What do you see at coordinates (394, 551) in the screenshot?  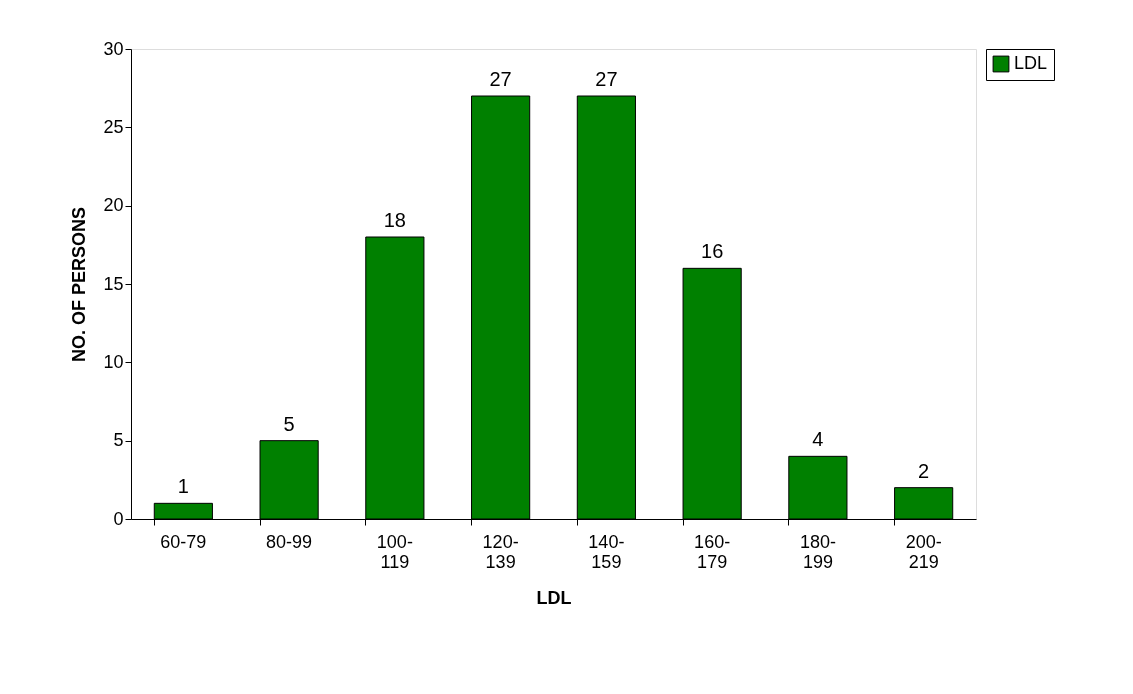 I see `x-tick-label: 100-119` at bounding box center [394, 551].